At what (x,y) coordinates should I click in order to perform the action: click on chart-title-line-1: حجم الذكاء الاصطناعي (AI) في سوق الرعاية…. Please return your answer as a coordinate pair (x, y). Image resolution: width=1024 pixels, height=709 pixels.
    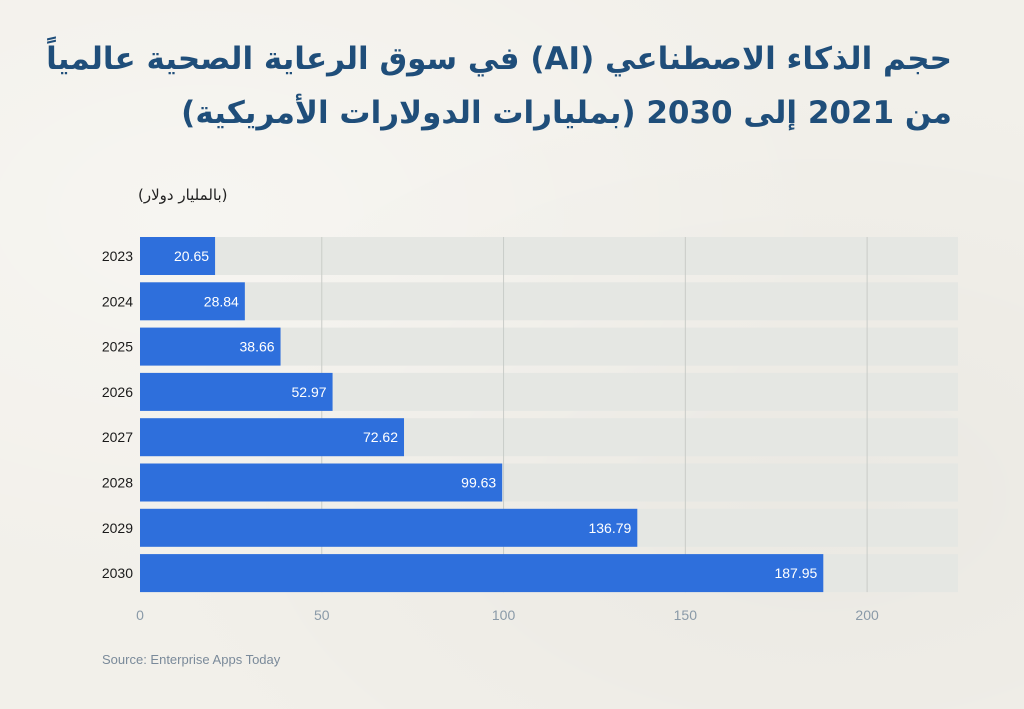
    Looking at the image, I should click on (499, 59).